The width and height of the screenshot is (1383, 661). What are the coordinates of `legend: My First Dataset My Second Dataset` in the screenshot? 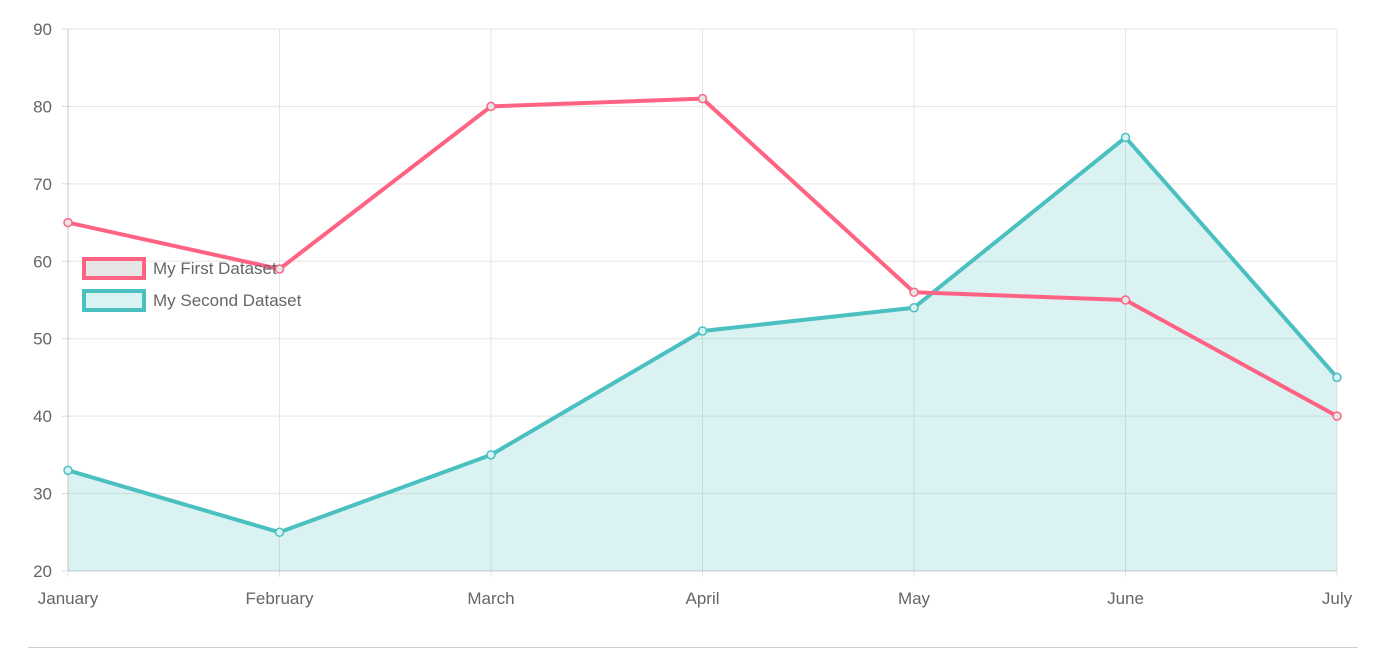 It's located at (192, 284).